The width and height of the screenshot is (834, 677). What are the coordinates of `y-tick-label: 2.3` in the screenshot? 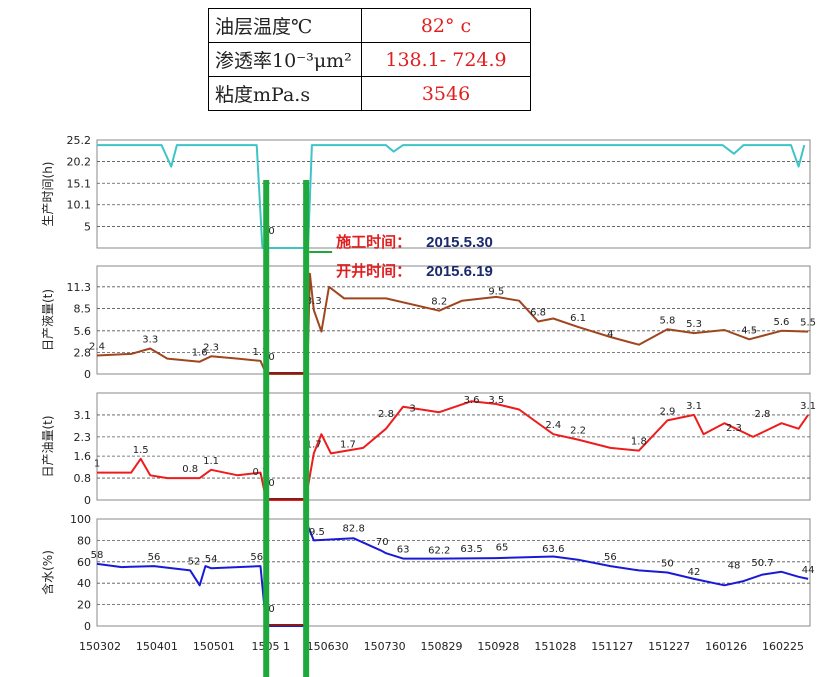 It's located at (83, 437).